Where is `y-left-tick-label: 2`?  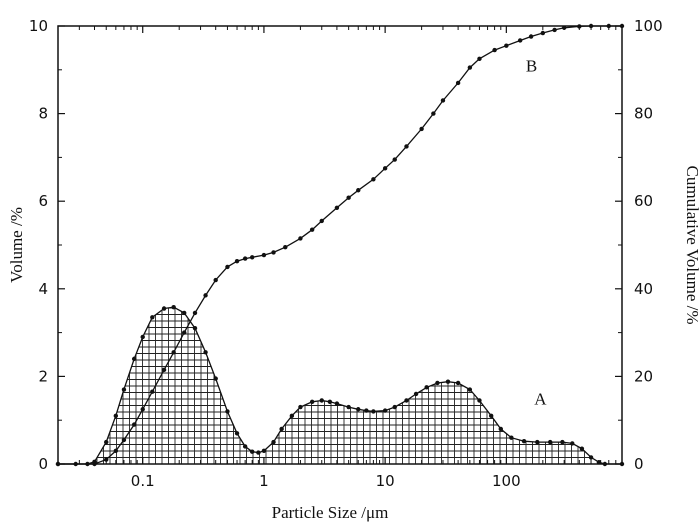
y-left-tick-label: 2 is located at coordinates (43, 376).